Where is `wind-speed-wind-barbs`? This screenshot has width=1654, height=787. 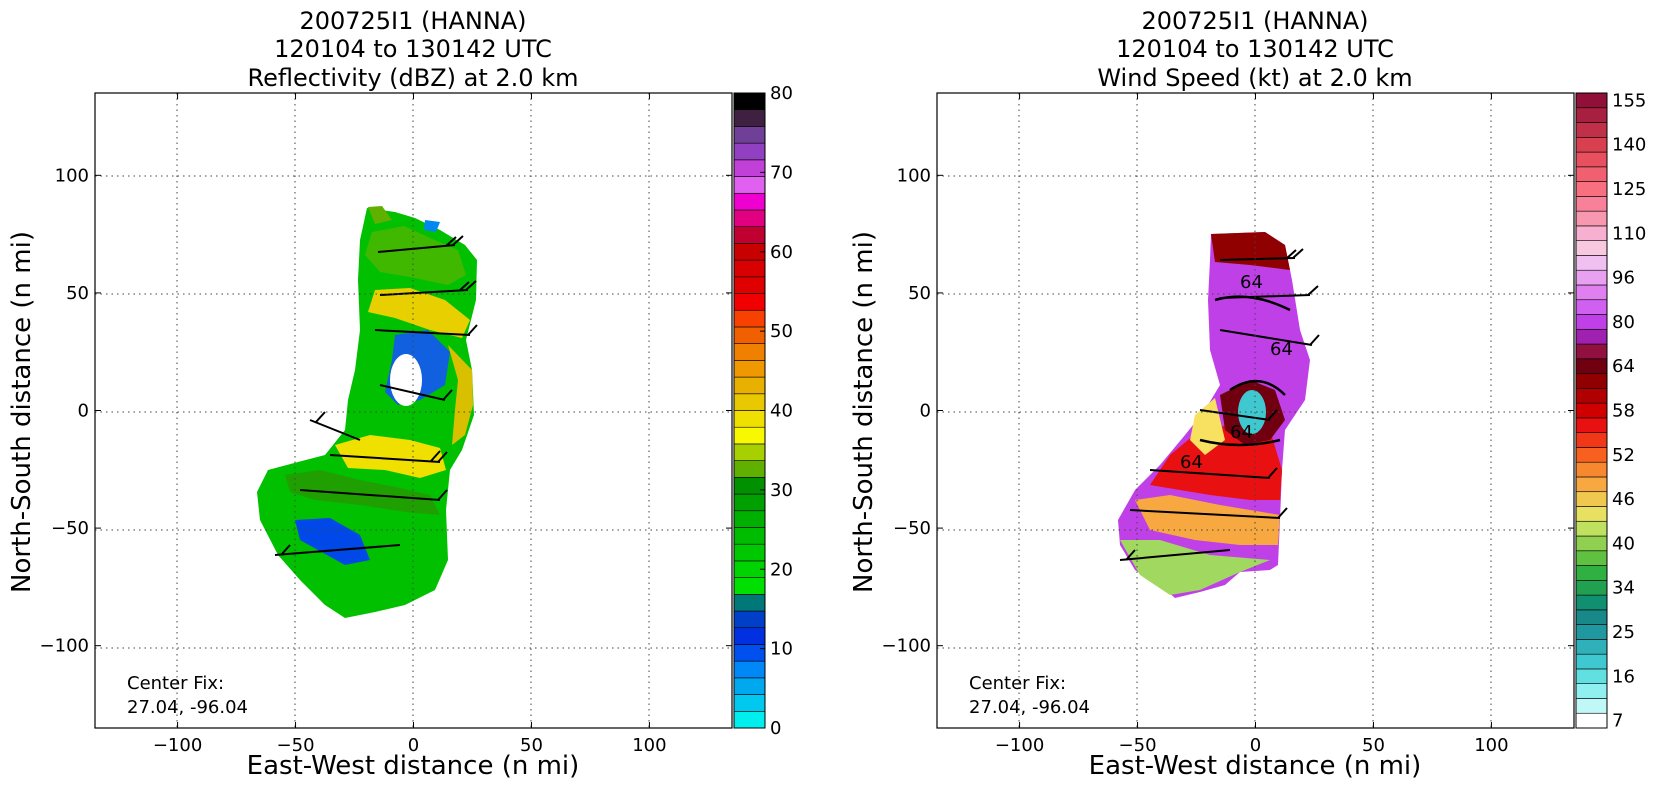
wind-speed-wind-barbs is located at coordinates (1219, 404).